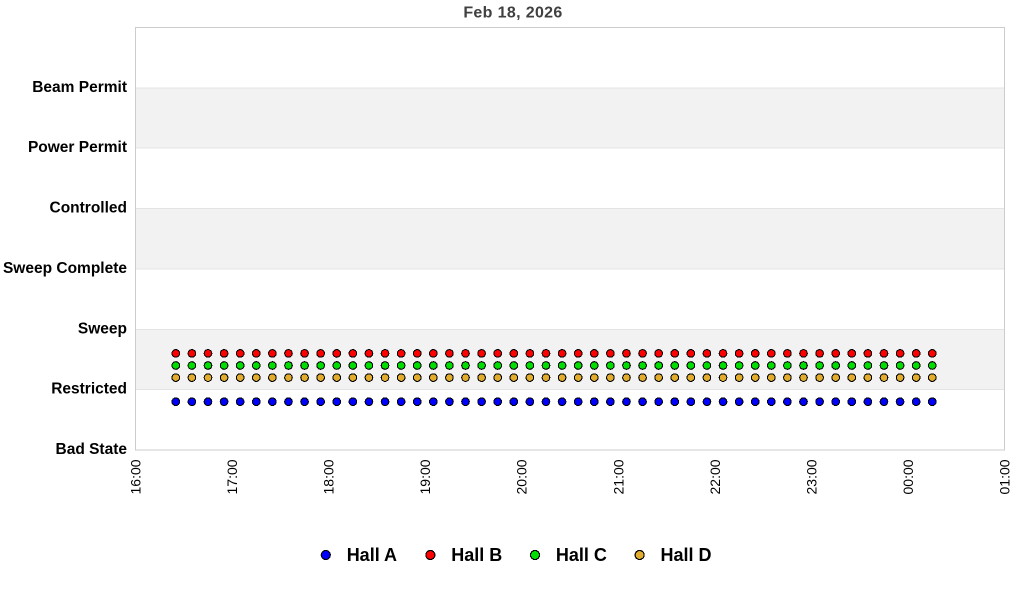 This screenshot has width=1024, height=600. I want to click on svg-text: Sweep Complete, so click(65, 268).